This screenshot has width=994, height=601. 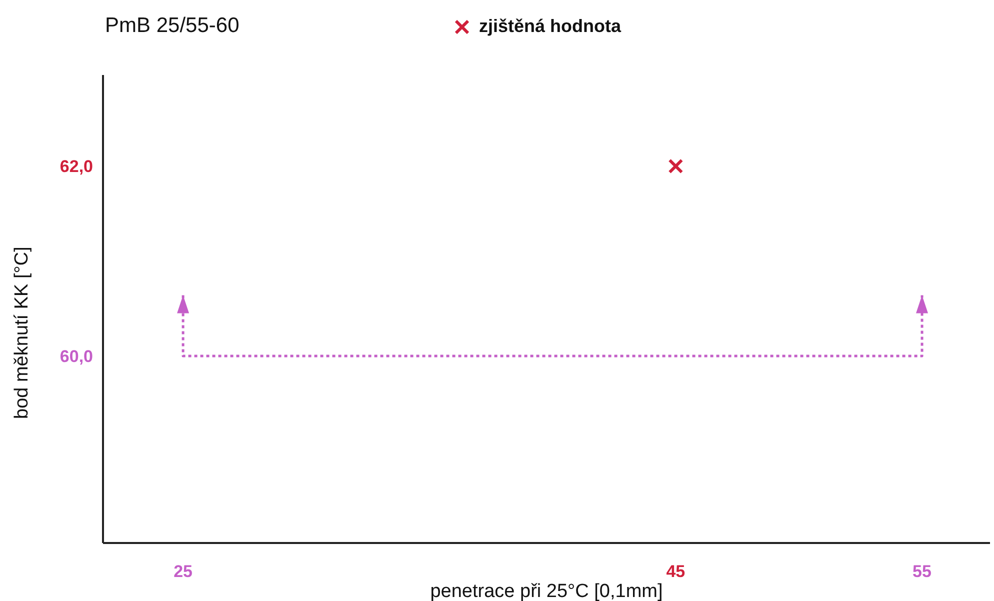 I want to click on x-tick-label: 55, so click(x=922, y=571).